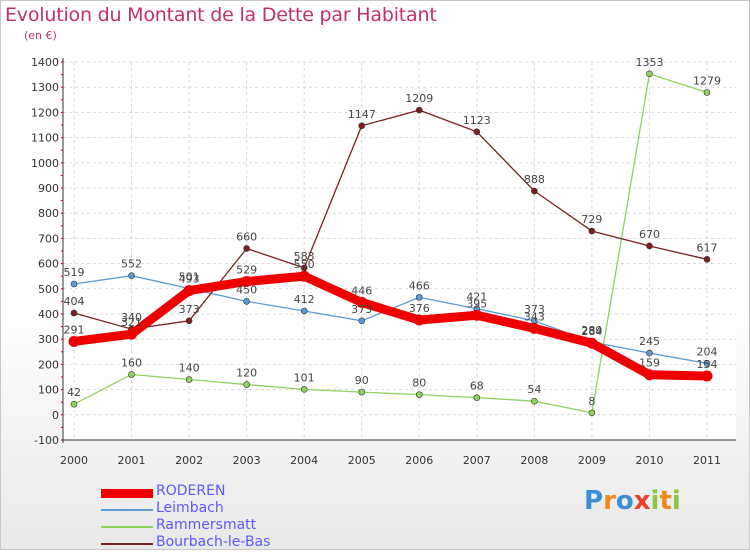  What do you see at coordinates (476, 303) in the screenshot?
I see `data-label-roderen: 395` at bounding box center [476, 303].